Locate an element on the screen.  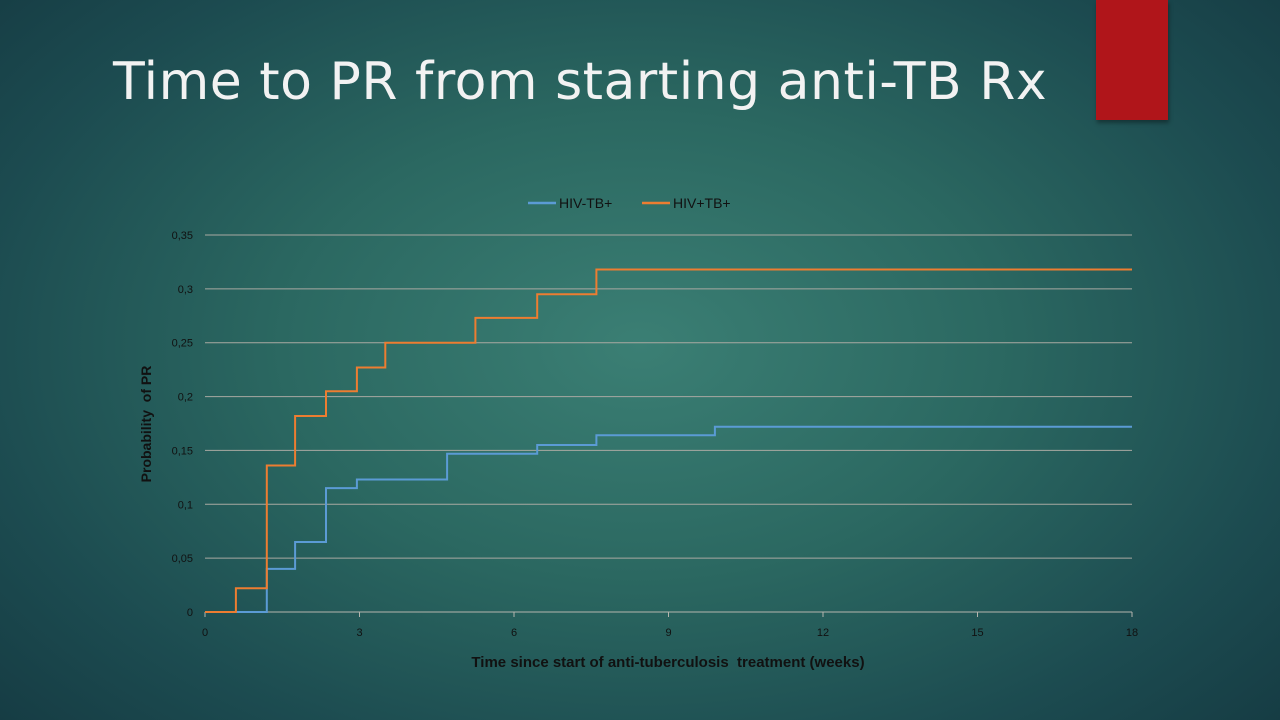
x-tick-label: 15 is located at coordinates (977, 633).